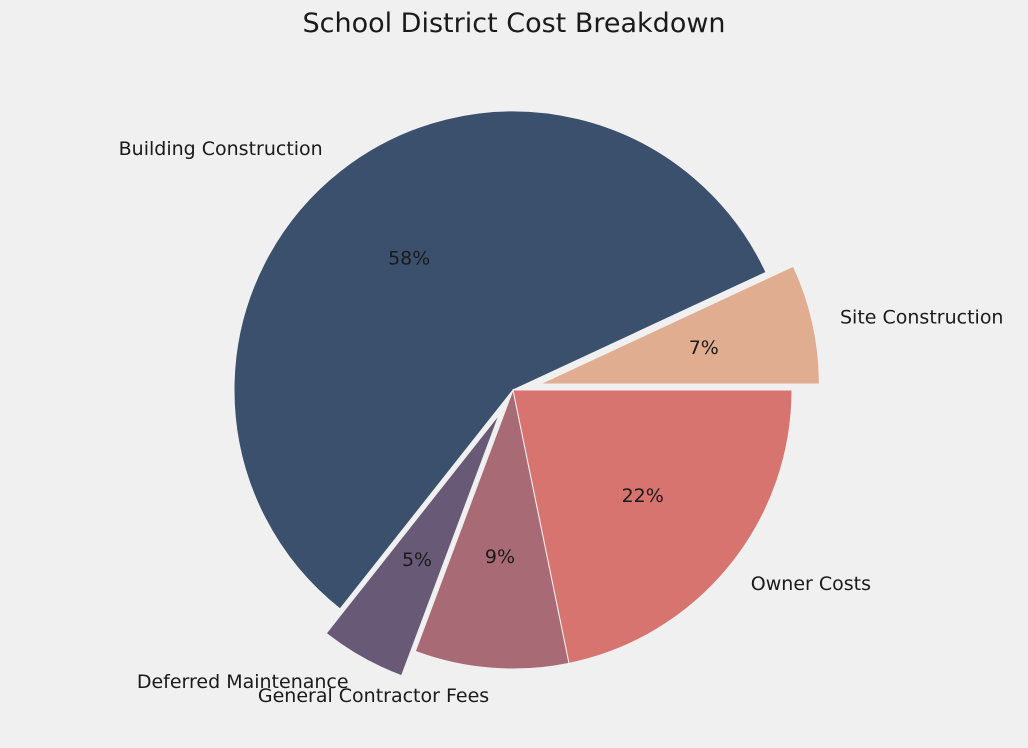 The width and height of the screenshot is (1028, 748). What do you see at coordinates (243, 682) in the screenshot?
I see `pie-category-label-deferred-maintenance: Deferred Maintenance` at bounding box center [243, 682].